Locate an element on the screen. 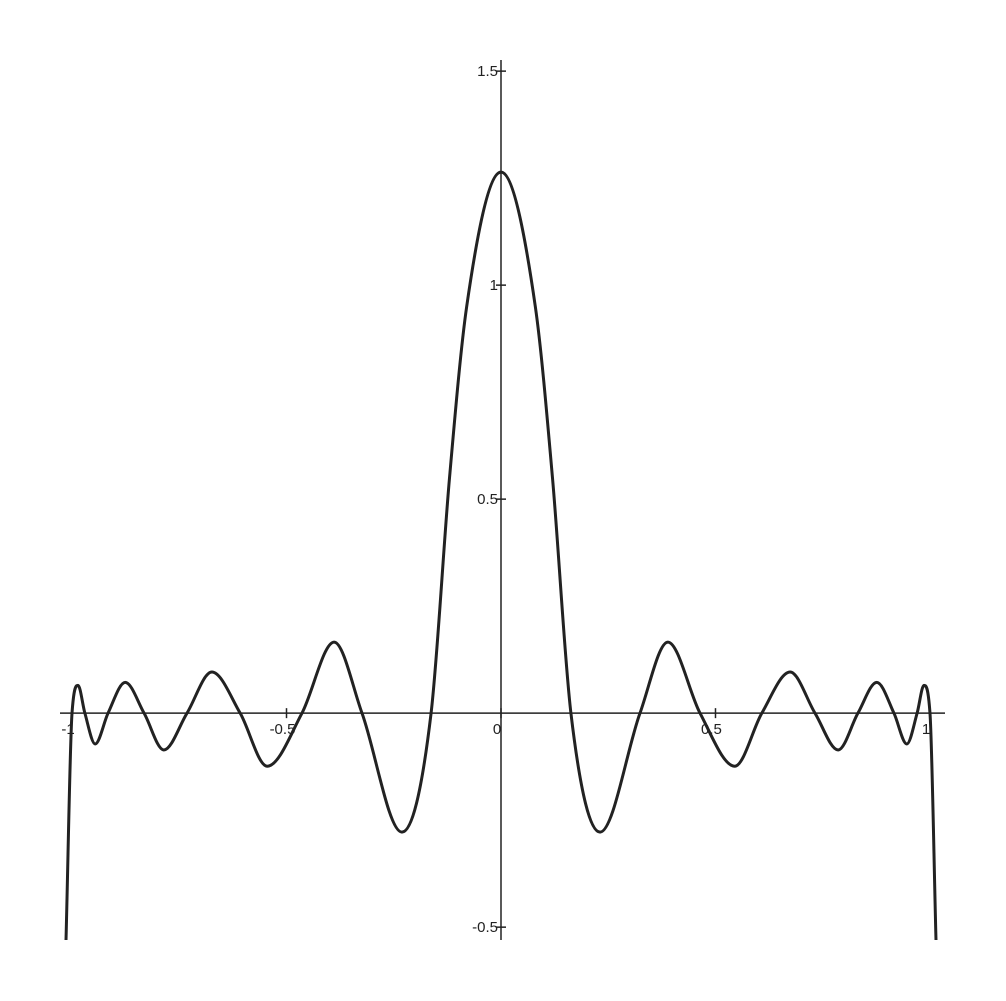 The image size is (1006, 1001). y-tick-label: 0.5 is located at coordinates (487, 499).